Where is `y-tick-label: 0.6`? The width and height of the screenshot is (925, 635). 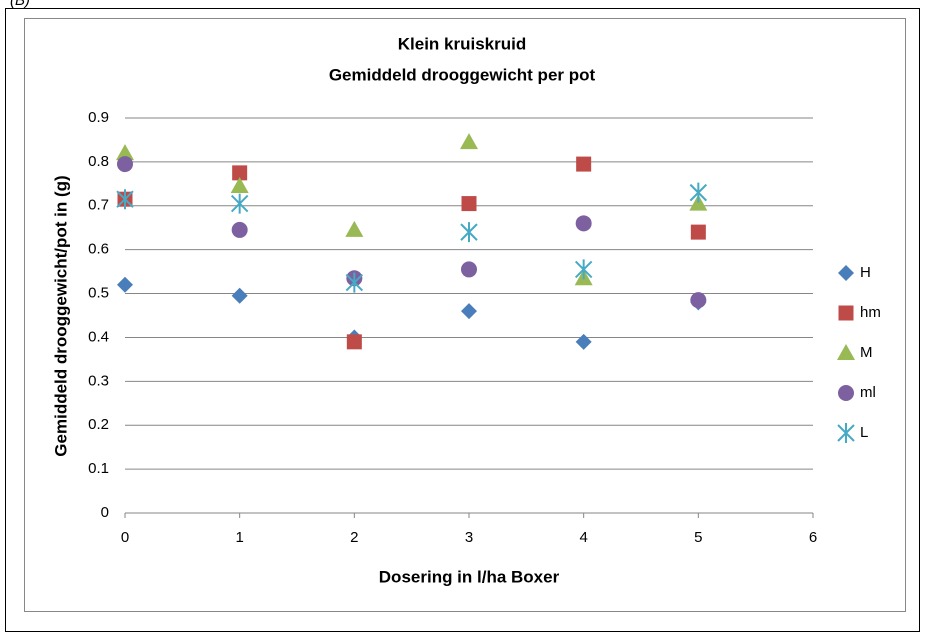
y-tick-label: 0.6 is located at coordinates (98, 249).